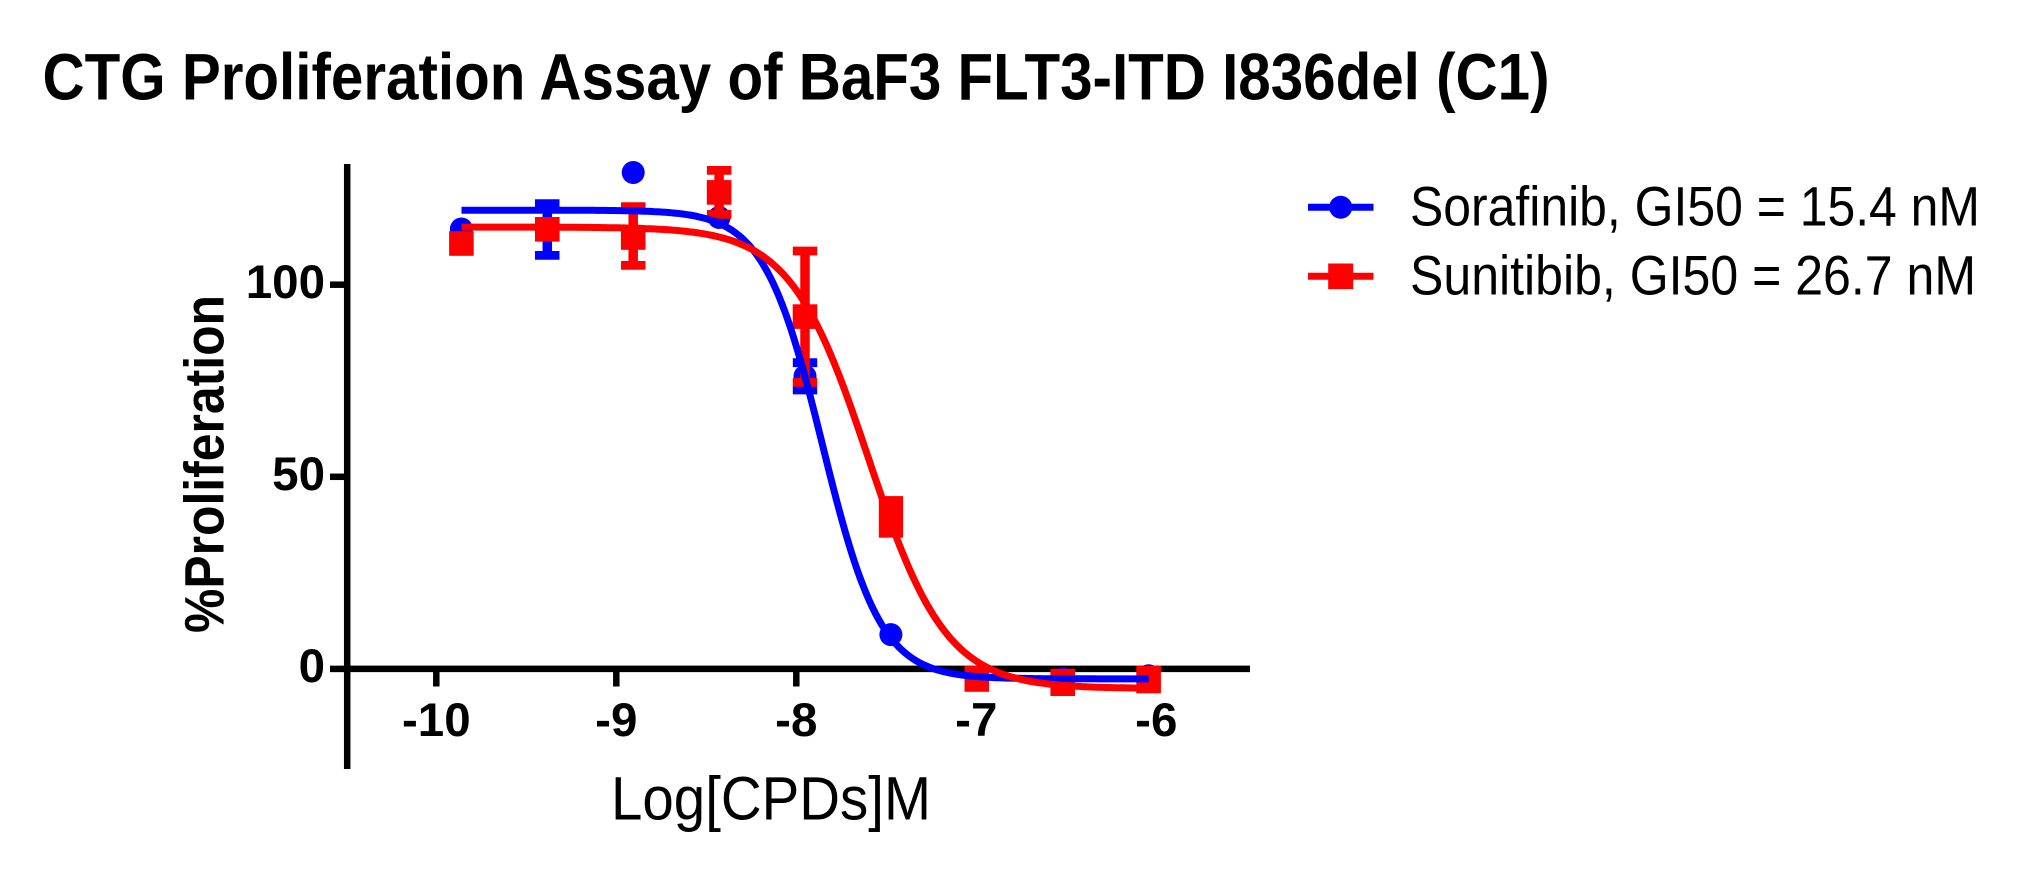 This screenshot has height=881, width=2021. Describe the element at coordinates (298, 474) in the screenshot. I see `svg-text: 50` at that location.